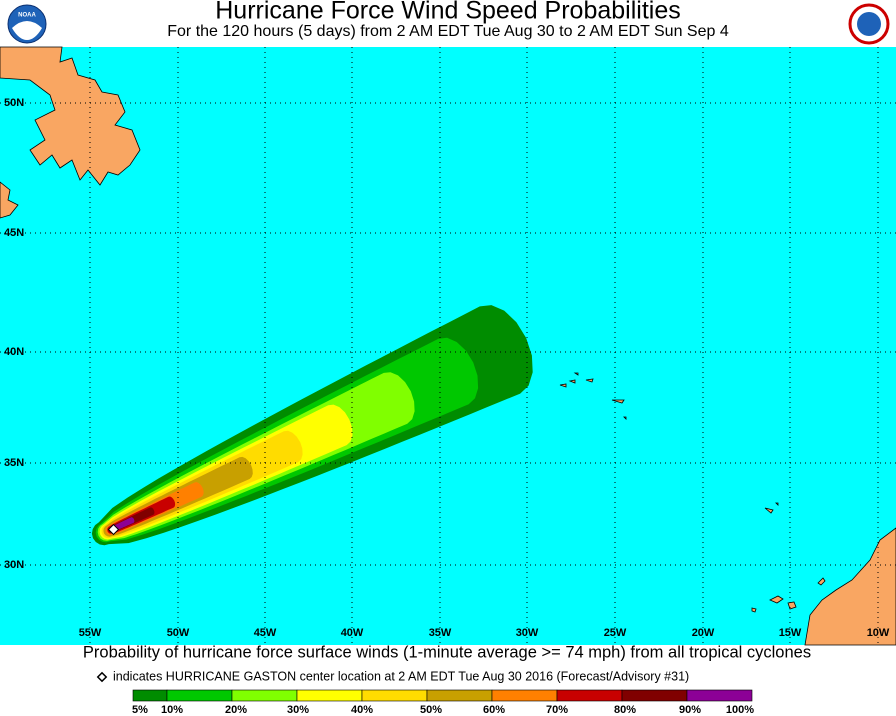 Image resolution: width=896 pixels, height=716 pixels. Describe the element at coordinates (90, 633) in the screenshot. I see `lon-label: 55W` at that location.